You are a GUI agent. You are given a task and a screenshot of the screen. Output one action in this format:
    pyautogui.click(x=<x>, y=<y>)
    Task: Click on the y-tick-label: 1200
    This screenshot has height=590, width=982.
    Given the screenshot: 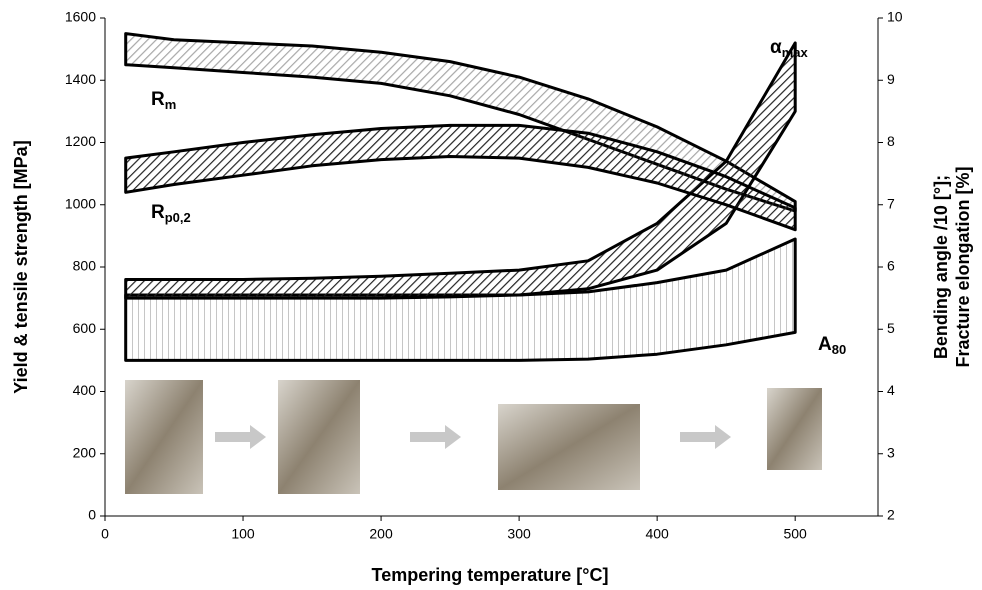 What is the action you would take?
    pyautogui.click(x=80, y=141)
    